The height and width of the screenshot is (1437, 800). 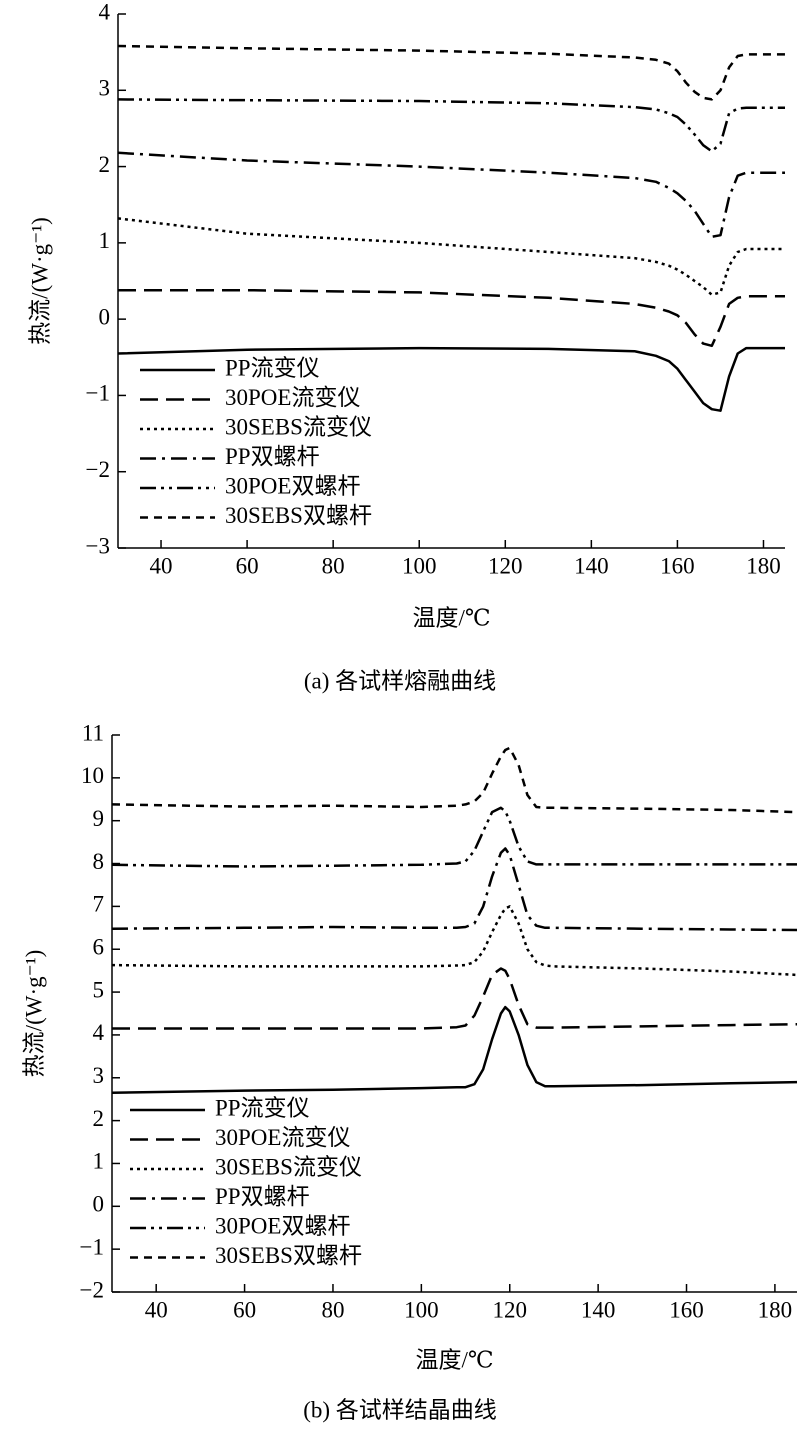 I want to click on y-tick-label: 9, so click(x=99, y=818).